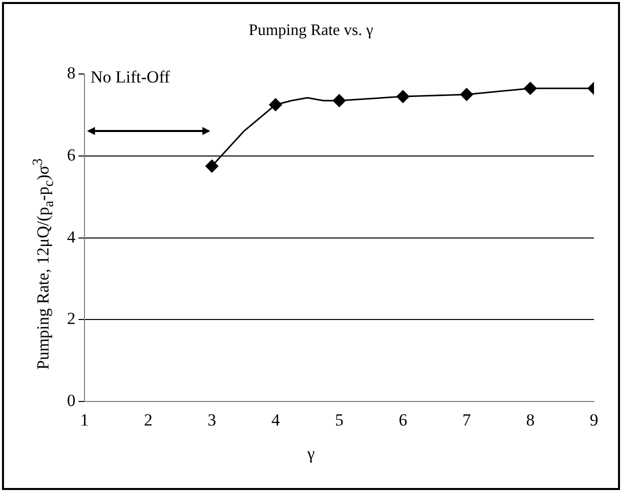 The width and height of the screenshot is (622, 492). What do you see at coordinates (403, 420) in the screenshot?
I see `x-tick-label: 6` at bounding box center [403, 420].